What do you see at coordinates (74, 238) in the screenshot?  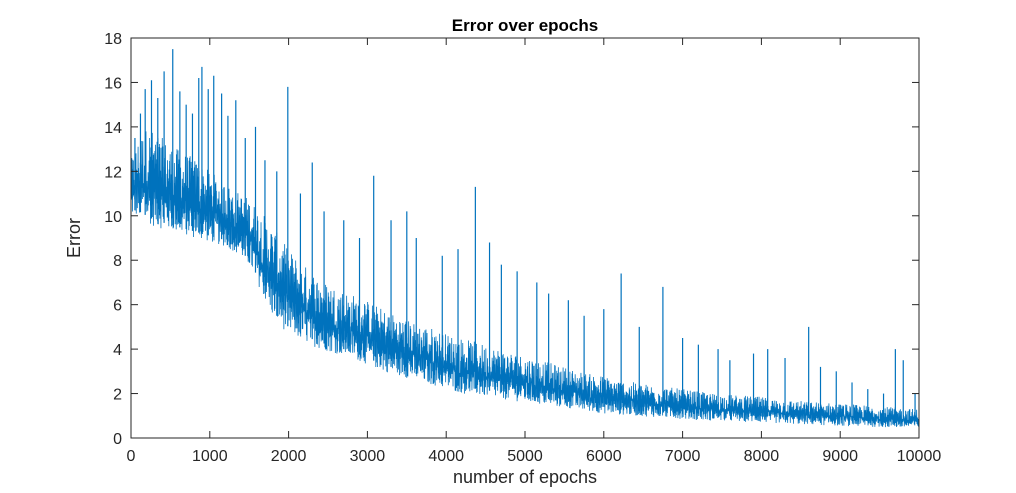 I see `y-axis-title: Error` at bounding box center [74, 238].